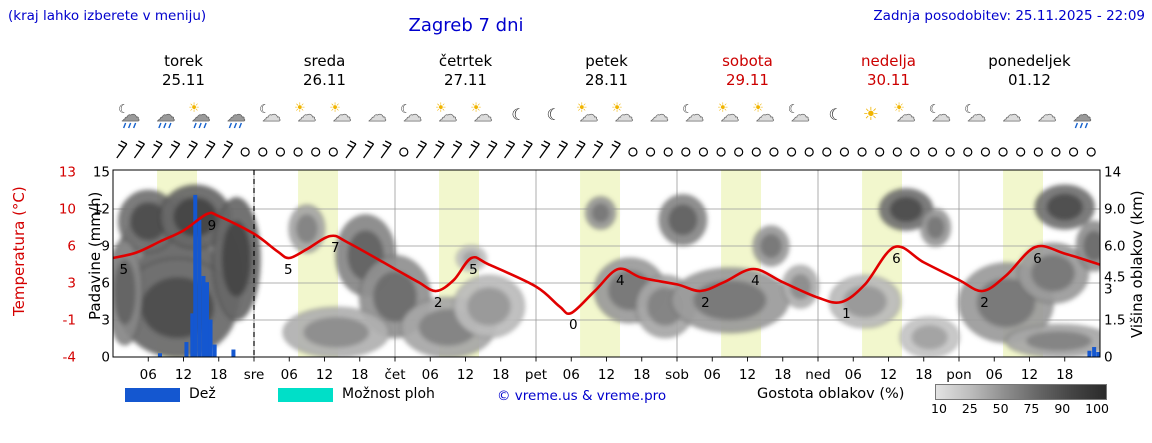  What do you see at coordinates (212, 226) in the screenshot?
I see `temp-value-label: 9` at bounding box center [212, 226].